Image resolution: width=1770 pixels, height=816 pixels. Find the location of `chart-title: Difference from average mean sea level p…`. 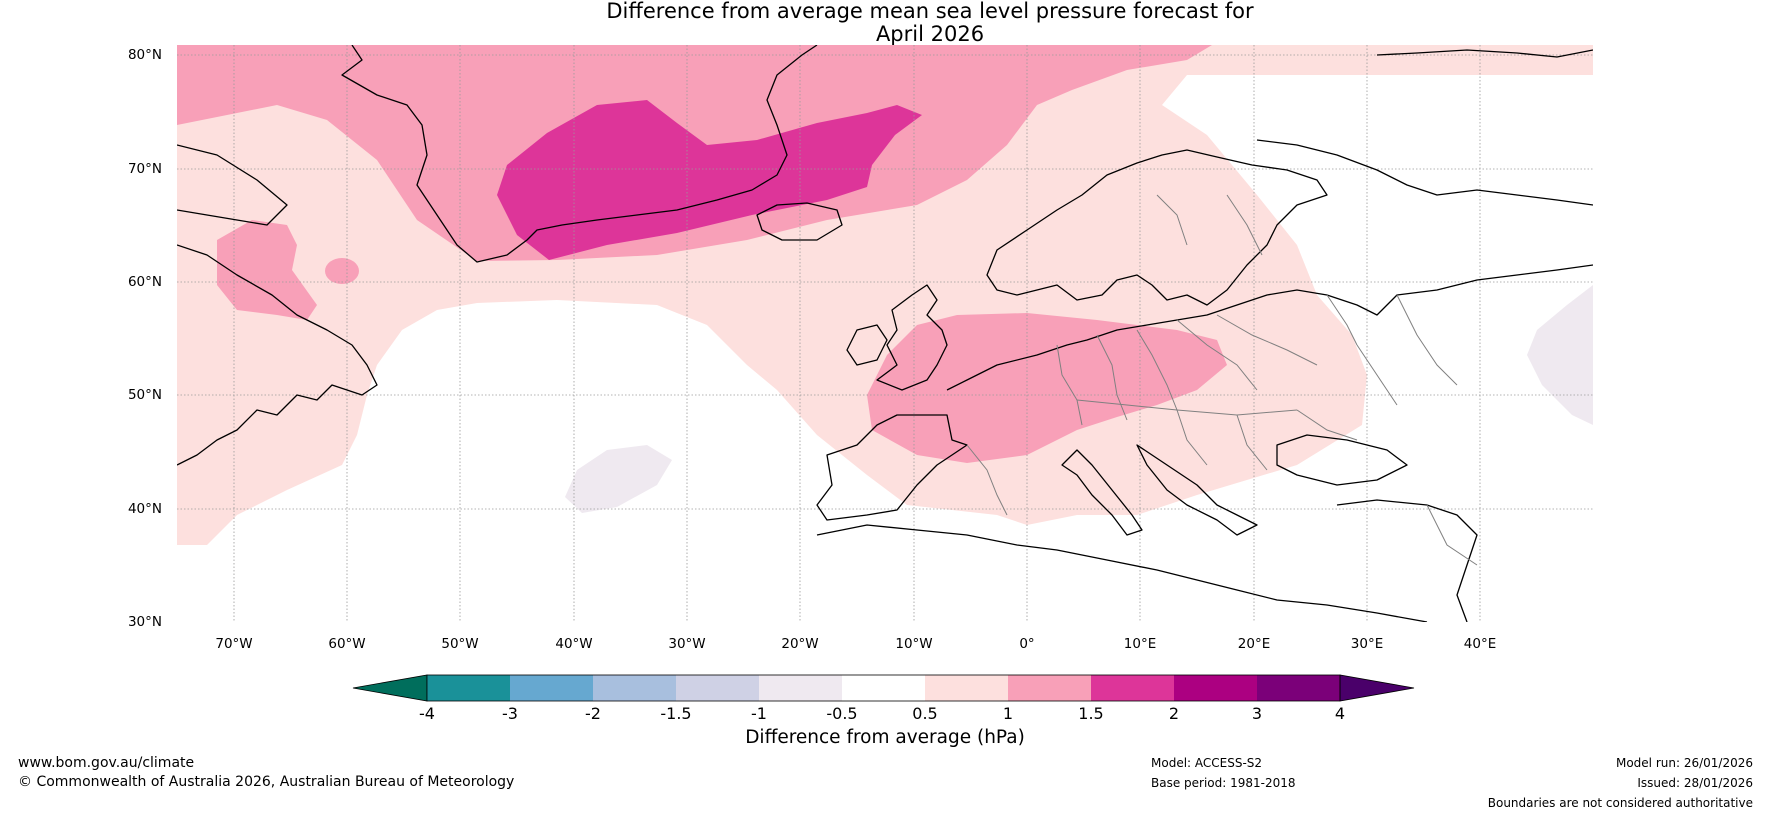

chart-title: Difference from average mean sea level p… is located at coordinates (885, 23).